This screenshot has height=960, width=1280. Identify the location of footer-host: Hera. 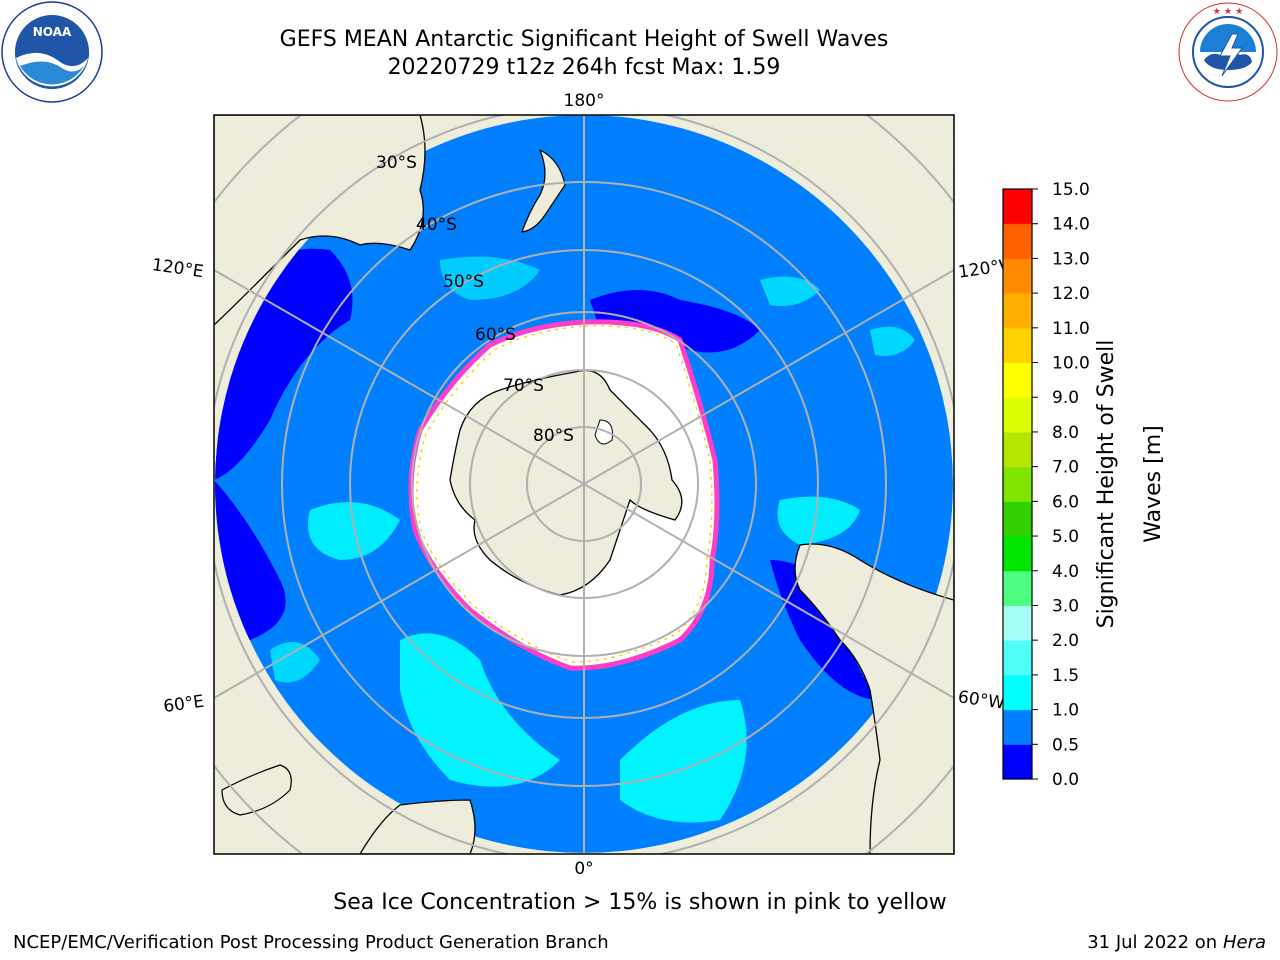
(1244, 942).